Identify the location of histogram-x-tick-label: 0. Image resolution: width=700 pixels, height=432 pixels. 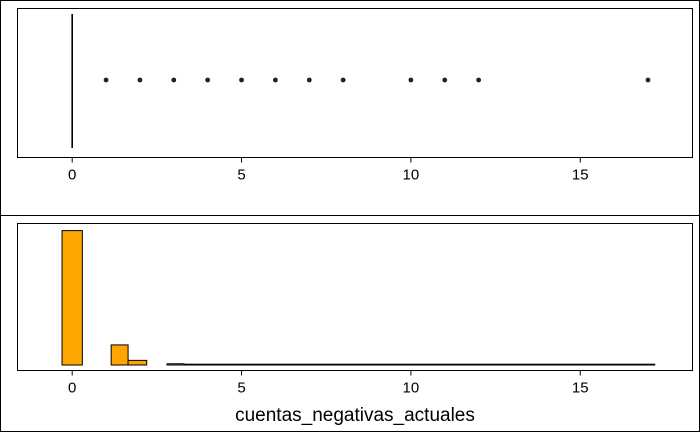
(72, 388).